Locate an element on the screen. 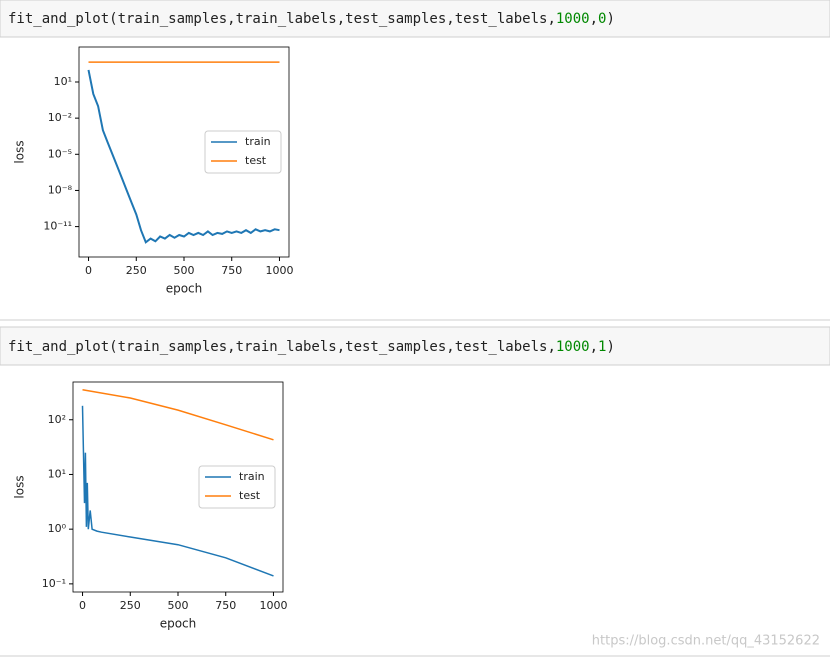  y-tick-label: 10⁻⁵ is located at coordinates (60, 153).